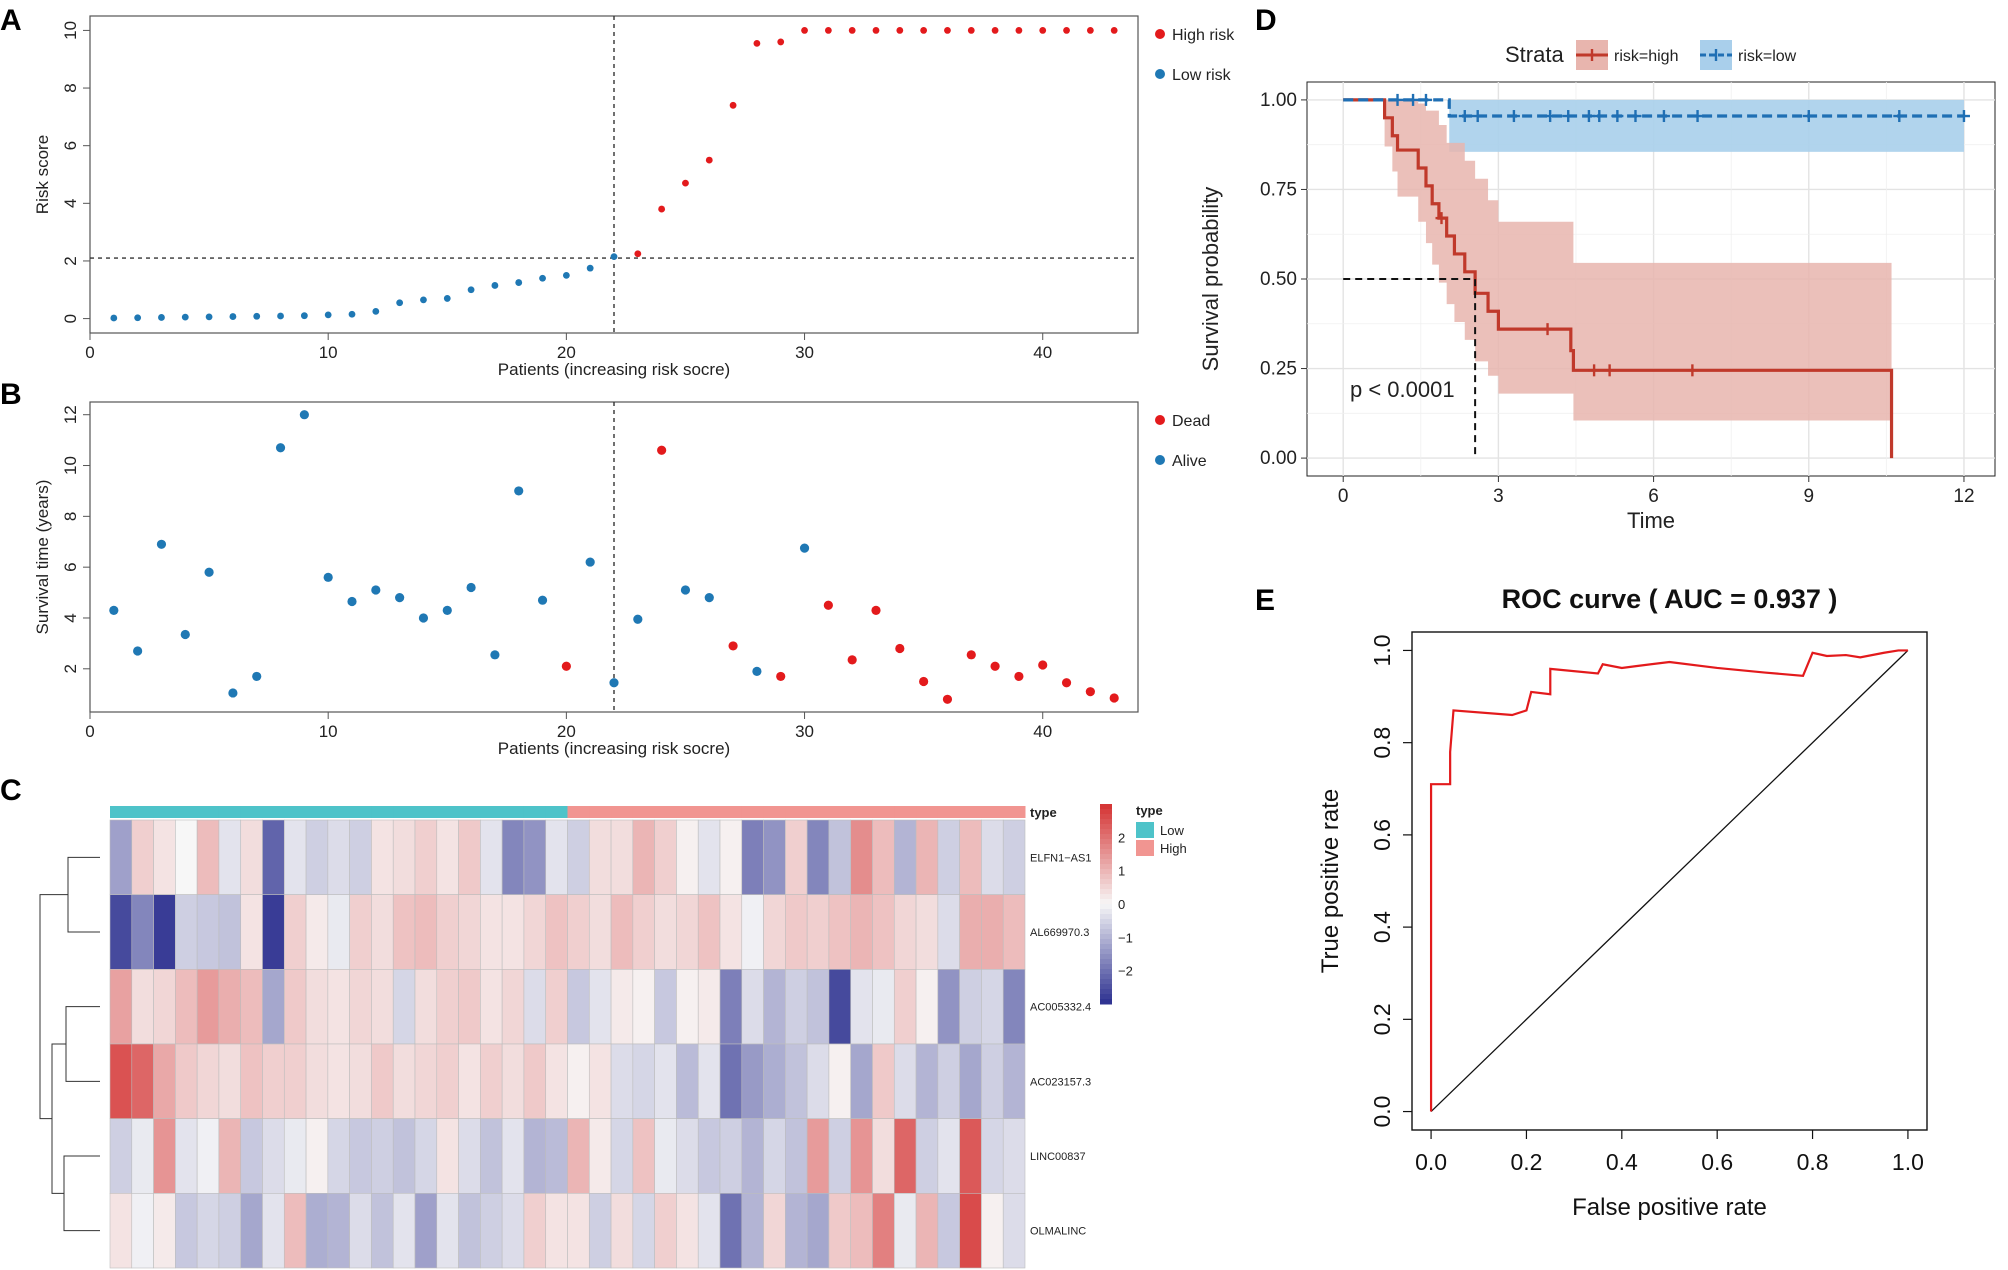  Describe the element at coordinates (1382, 1112) in the screenshot. I see `y-tick-label: 0.0` at that location.